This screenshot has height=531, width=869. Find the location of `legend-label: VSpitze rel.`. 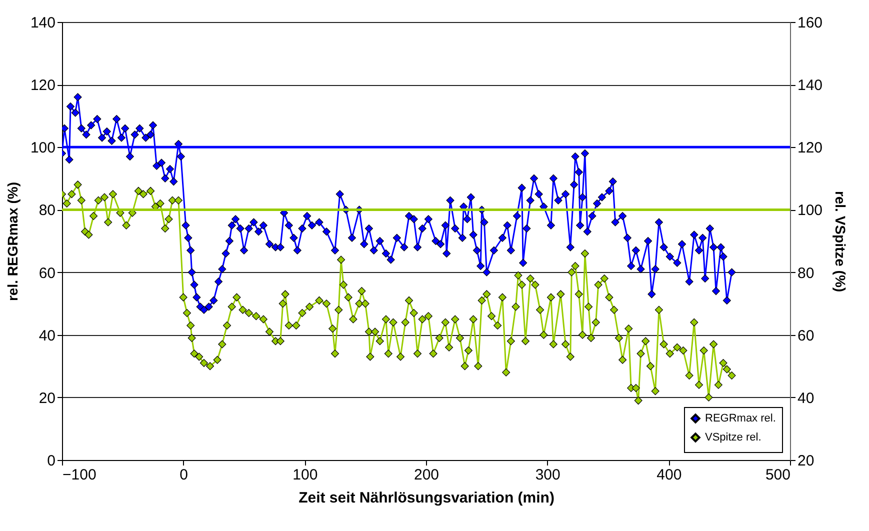

legend-label: VSpitze rel. is located at coordinates (733, 438).